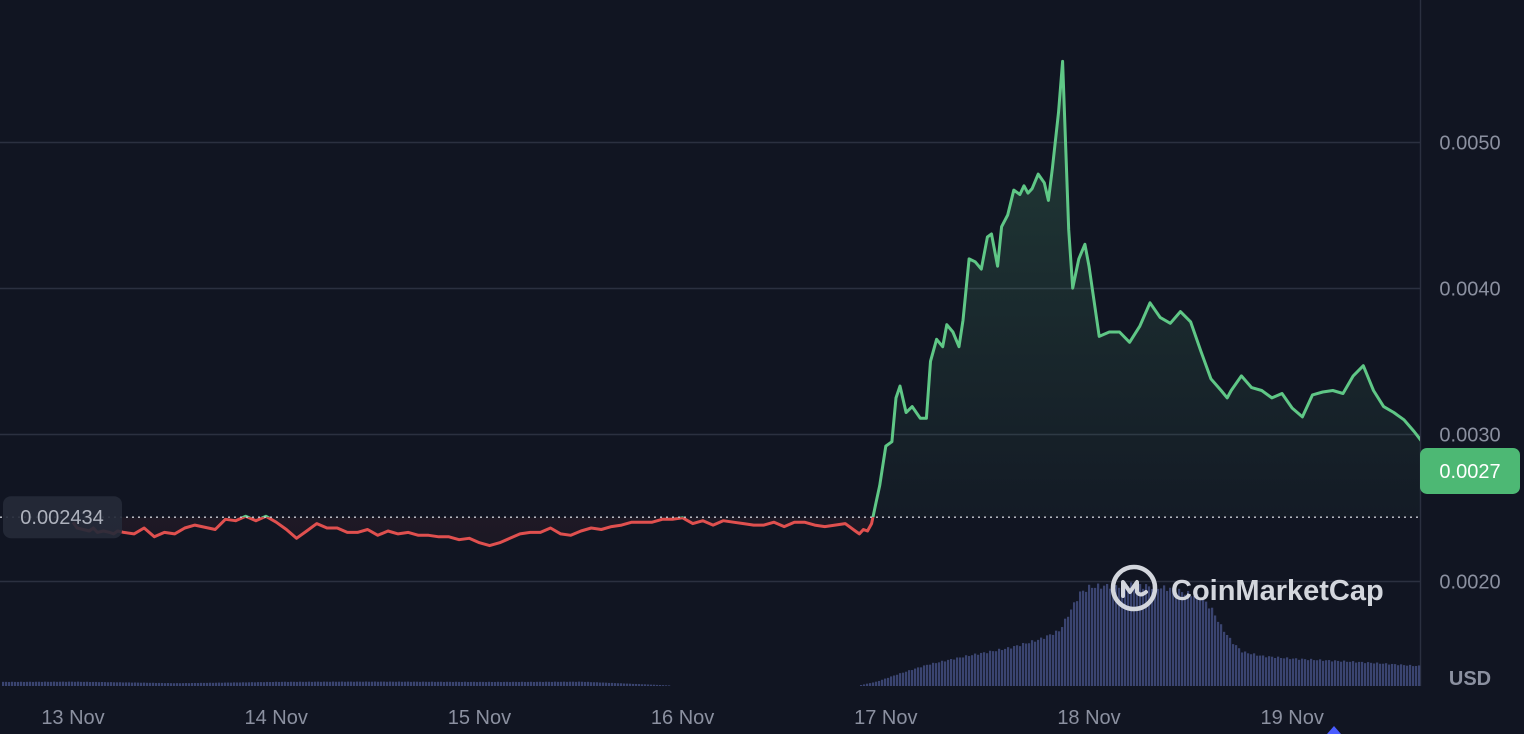 This screenshot has height=734, width=1524. What do you see at coordinates (1469, 583) in the screenshot?
I see `y-tick-label: 0.0020` at bounding box center [1469, 583].